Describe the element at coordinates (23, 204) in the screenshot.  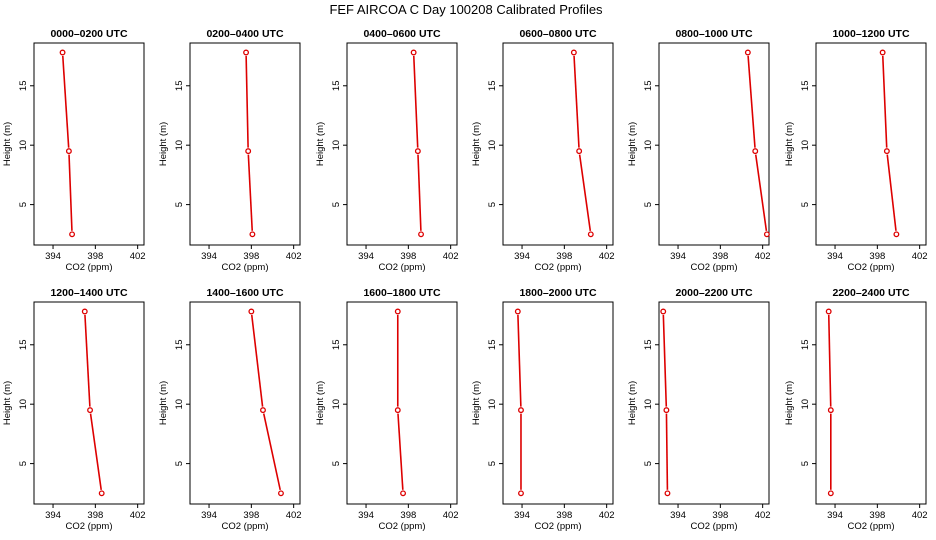
I see `panel-1-ytick-label: 5` at that location.